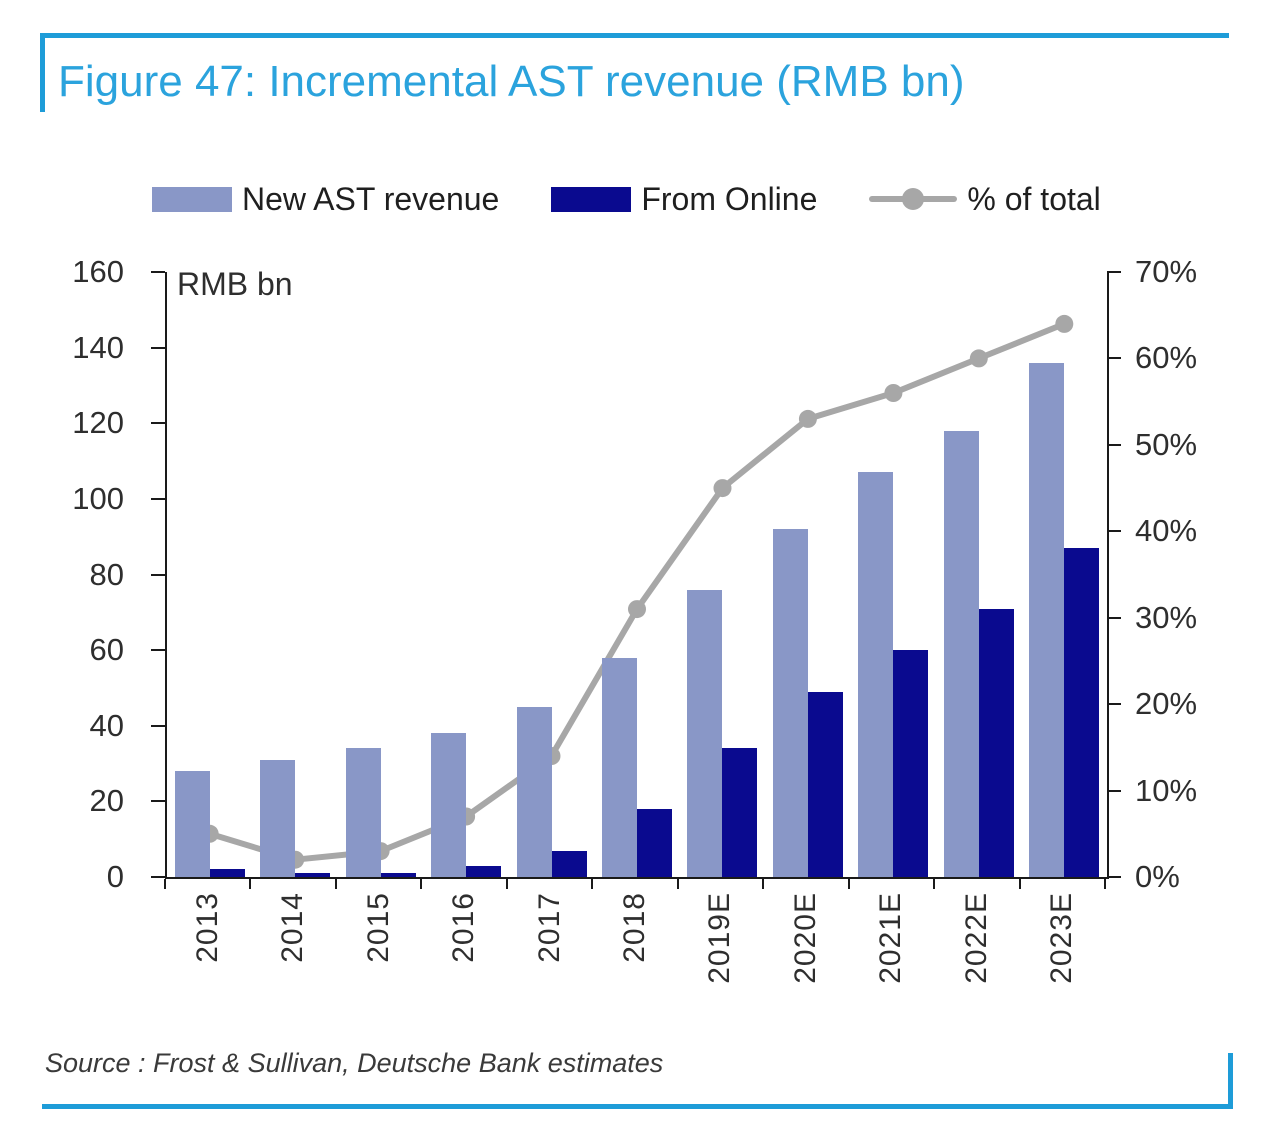 The height and width of the screenshot is (1138, 1263). What do you see at coordinates (729, 198) in the screenshot?
I see `legend-label: From Online` at bounding box center [729, 198].